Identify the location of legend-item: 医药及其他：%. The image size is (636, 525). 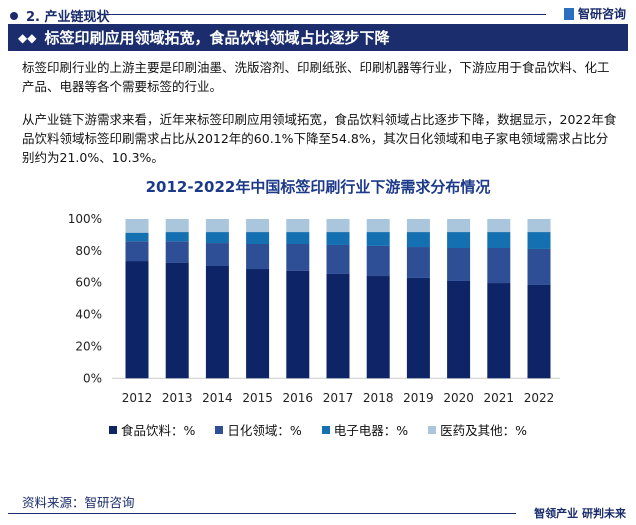
(477, 429).